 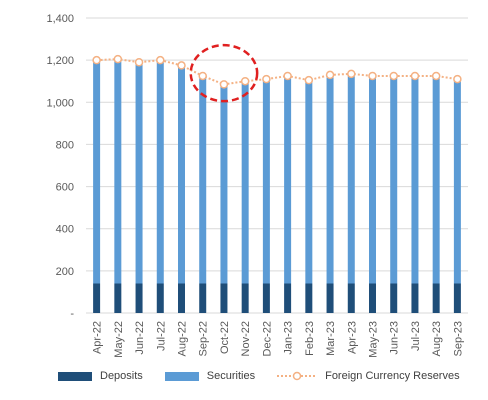 I want to click on legend-label-securities: Securities, so click(x=231, y=376).